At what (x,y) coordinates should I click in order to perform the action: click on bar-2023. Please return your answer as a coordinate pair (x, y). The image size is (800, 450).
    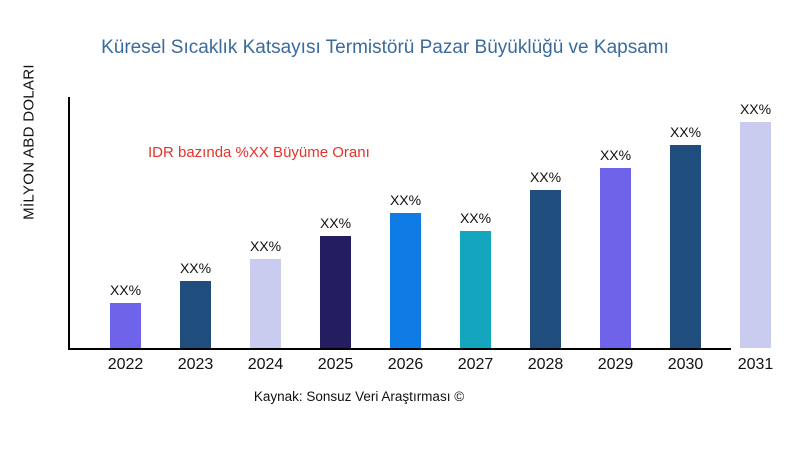
    Looking at the image, I should click on (195, 314).